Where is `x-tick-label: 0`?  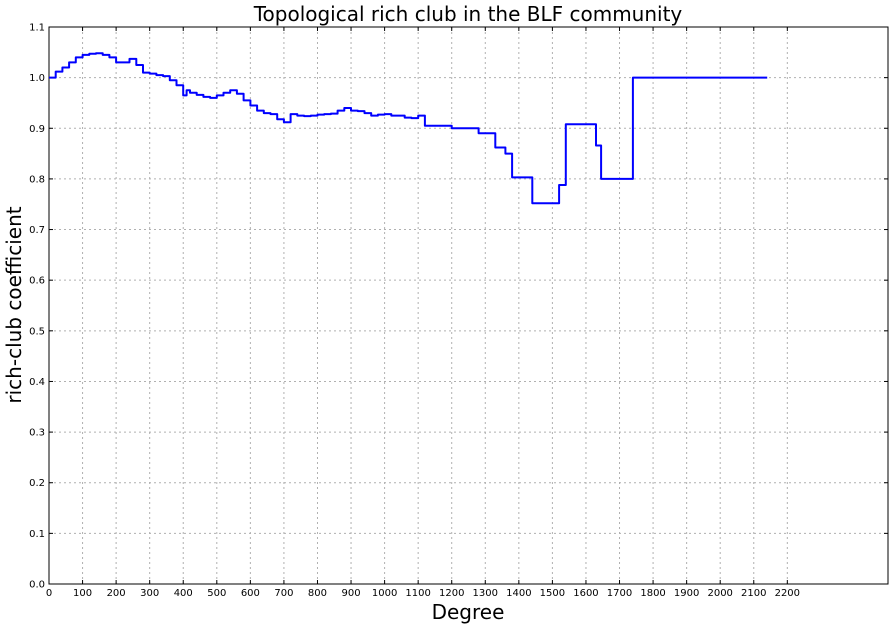 x-tick-label: 0 is located at coordinates (49, 593).